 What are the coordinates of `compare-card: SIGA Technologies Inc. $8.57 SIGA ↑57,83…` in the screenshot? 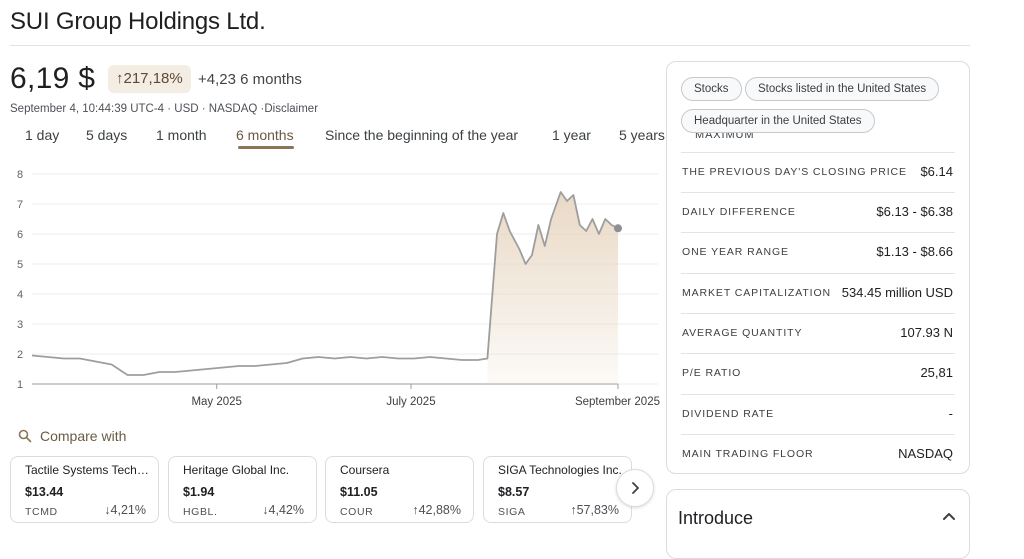 It's located at (557, 489).